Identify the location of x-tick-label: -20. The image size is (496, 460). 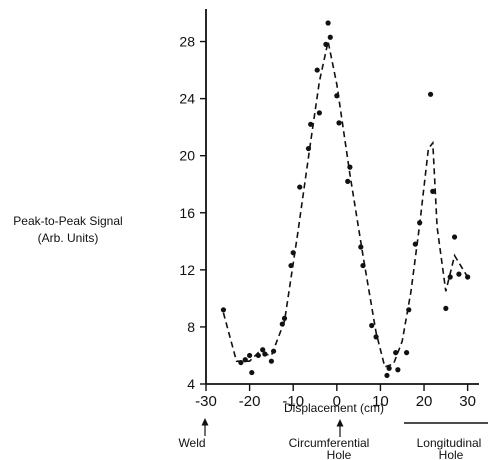
(250, 401).